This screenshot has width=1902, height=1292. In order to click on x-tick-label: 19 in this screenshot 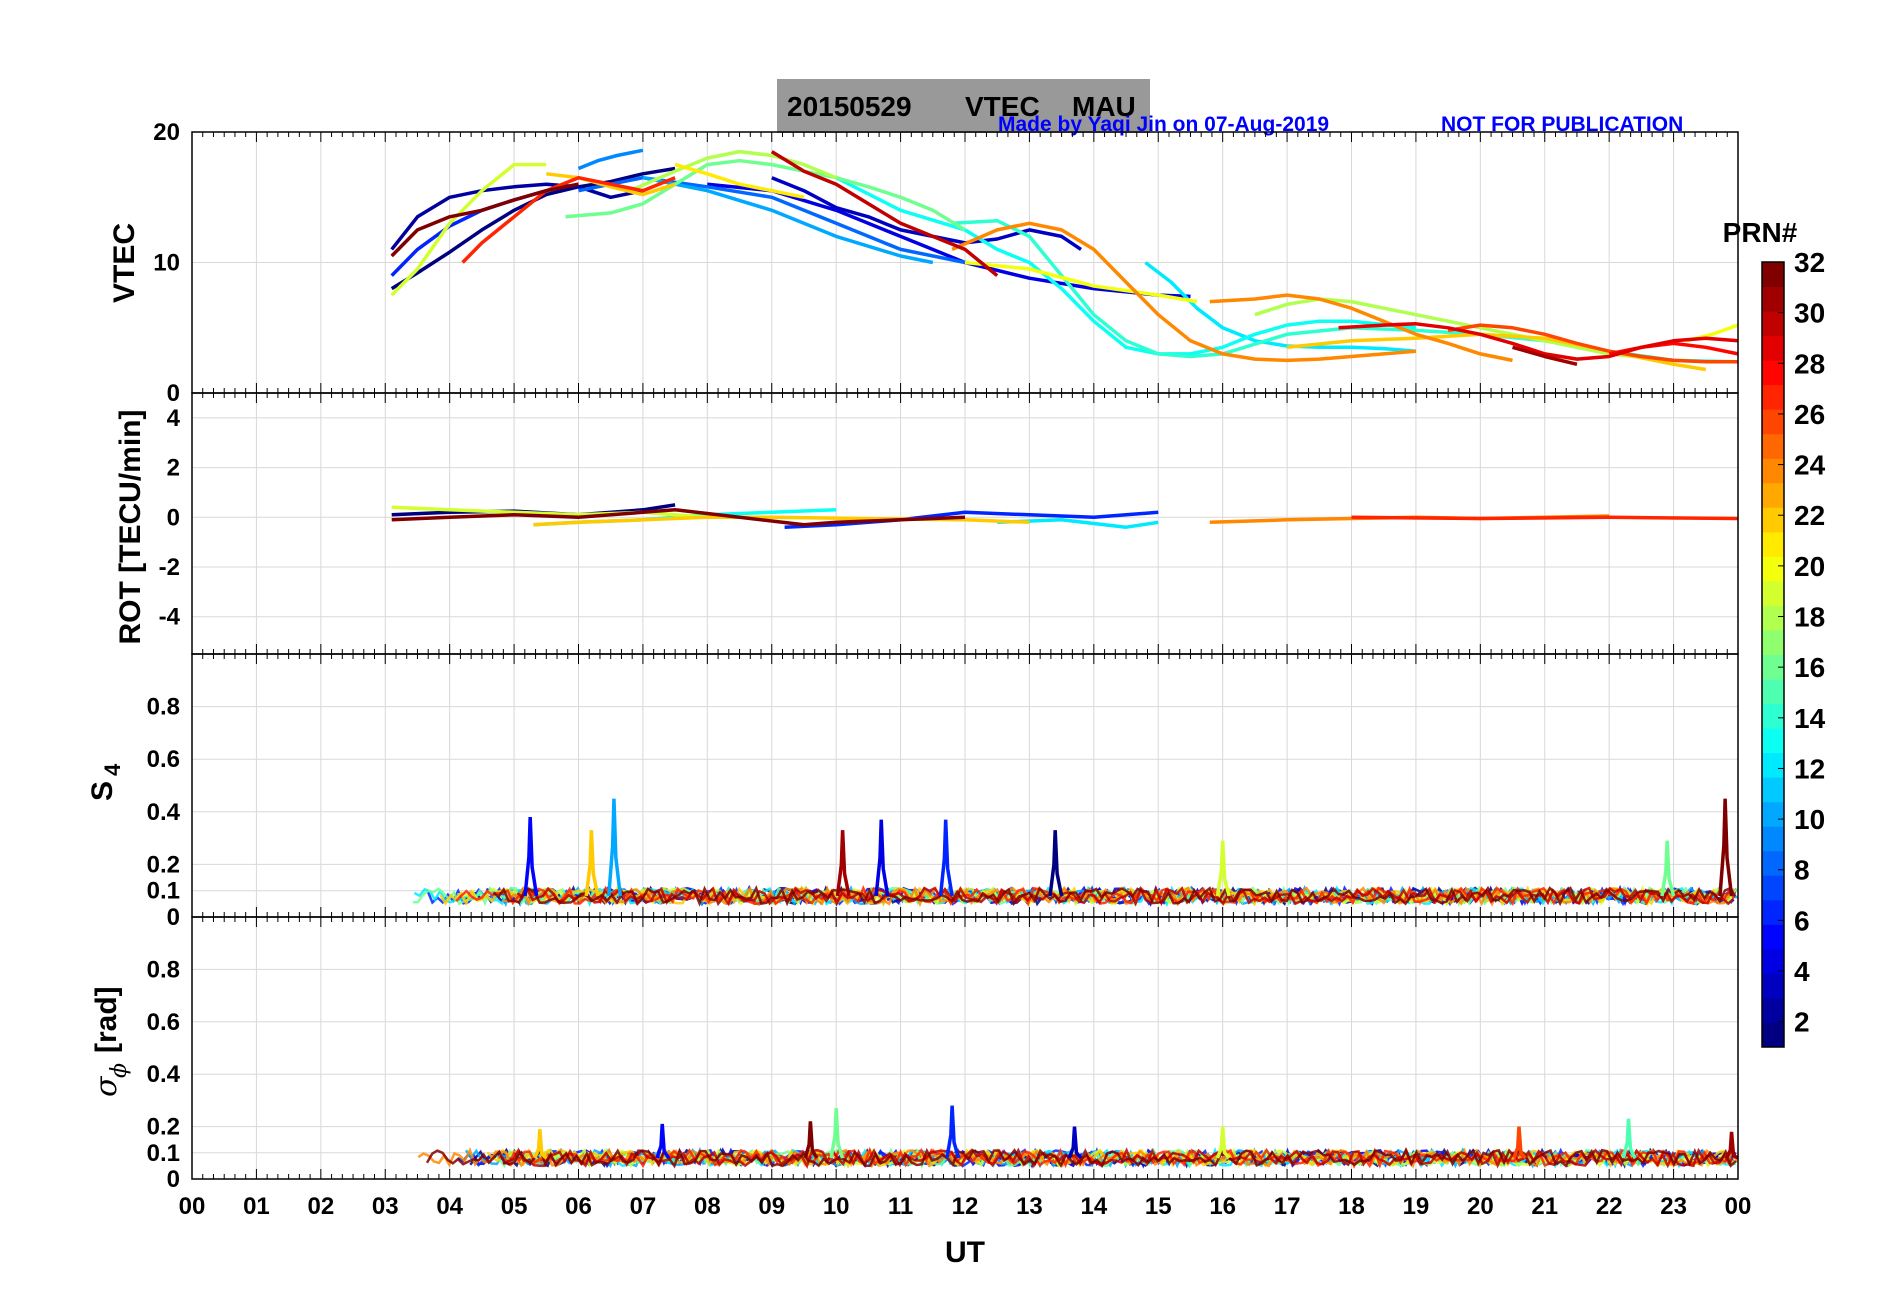, I will do `click(1416, 1206)`.